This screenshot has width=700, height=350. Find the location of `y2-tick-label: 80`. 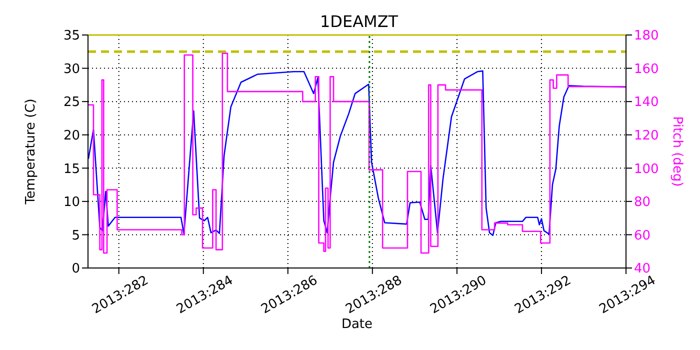

y2-tick-label: 80 is located at coordinates (642, 202).